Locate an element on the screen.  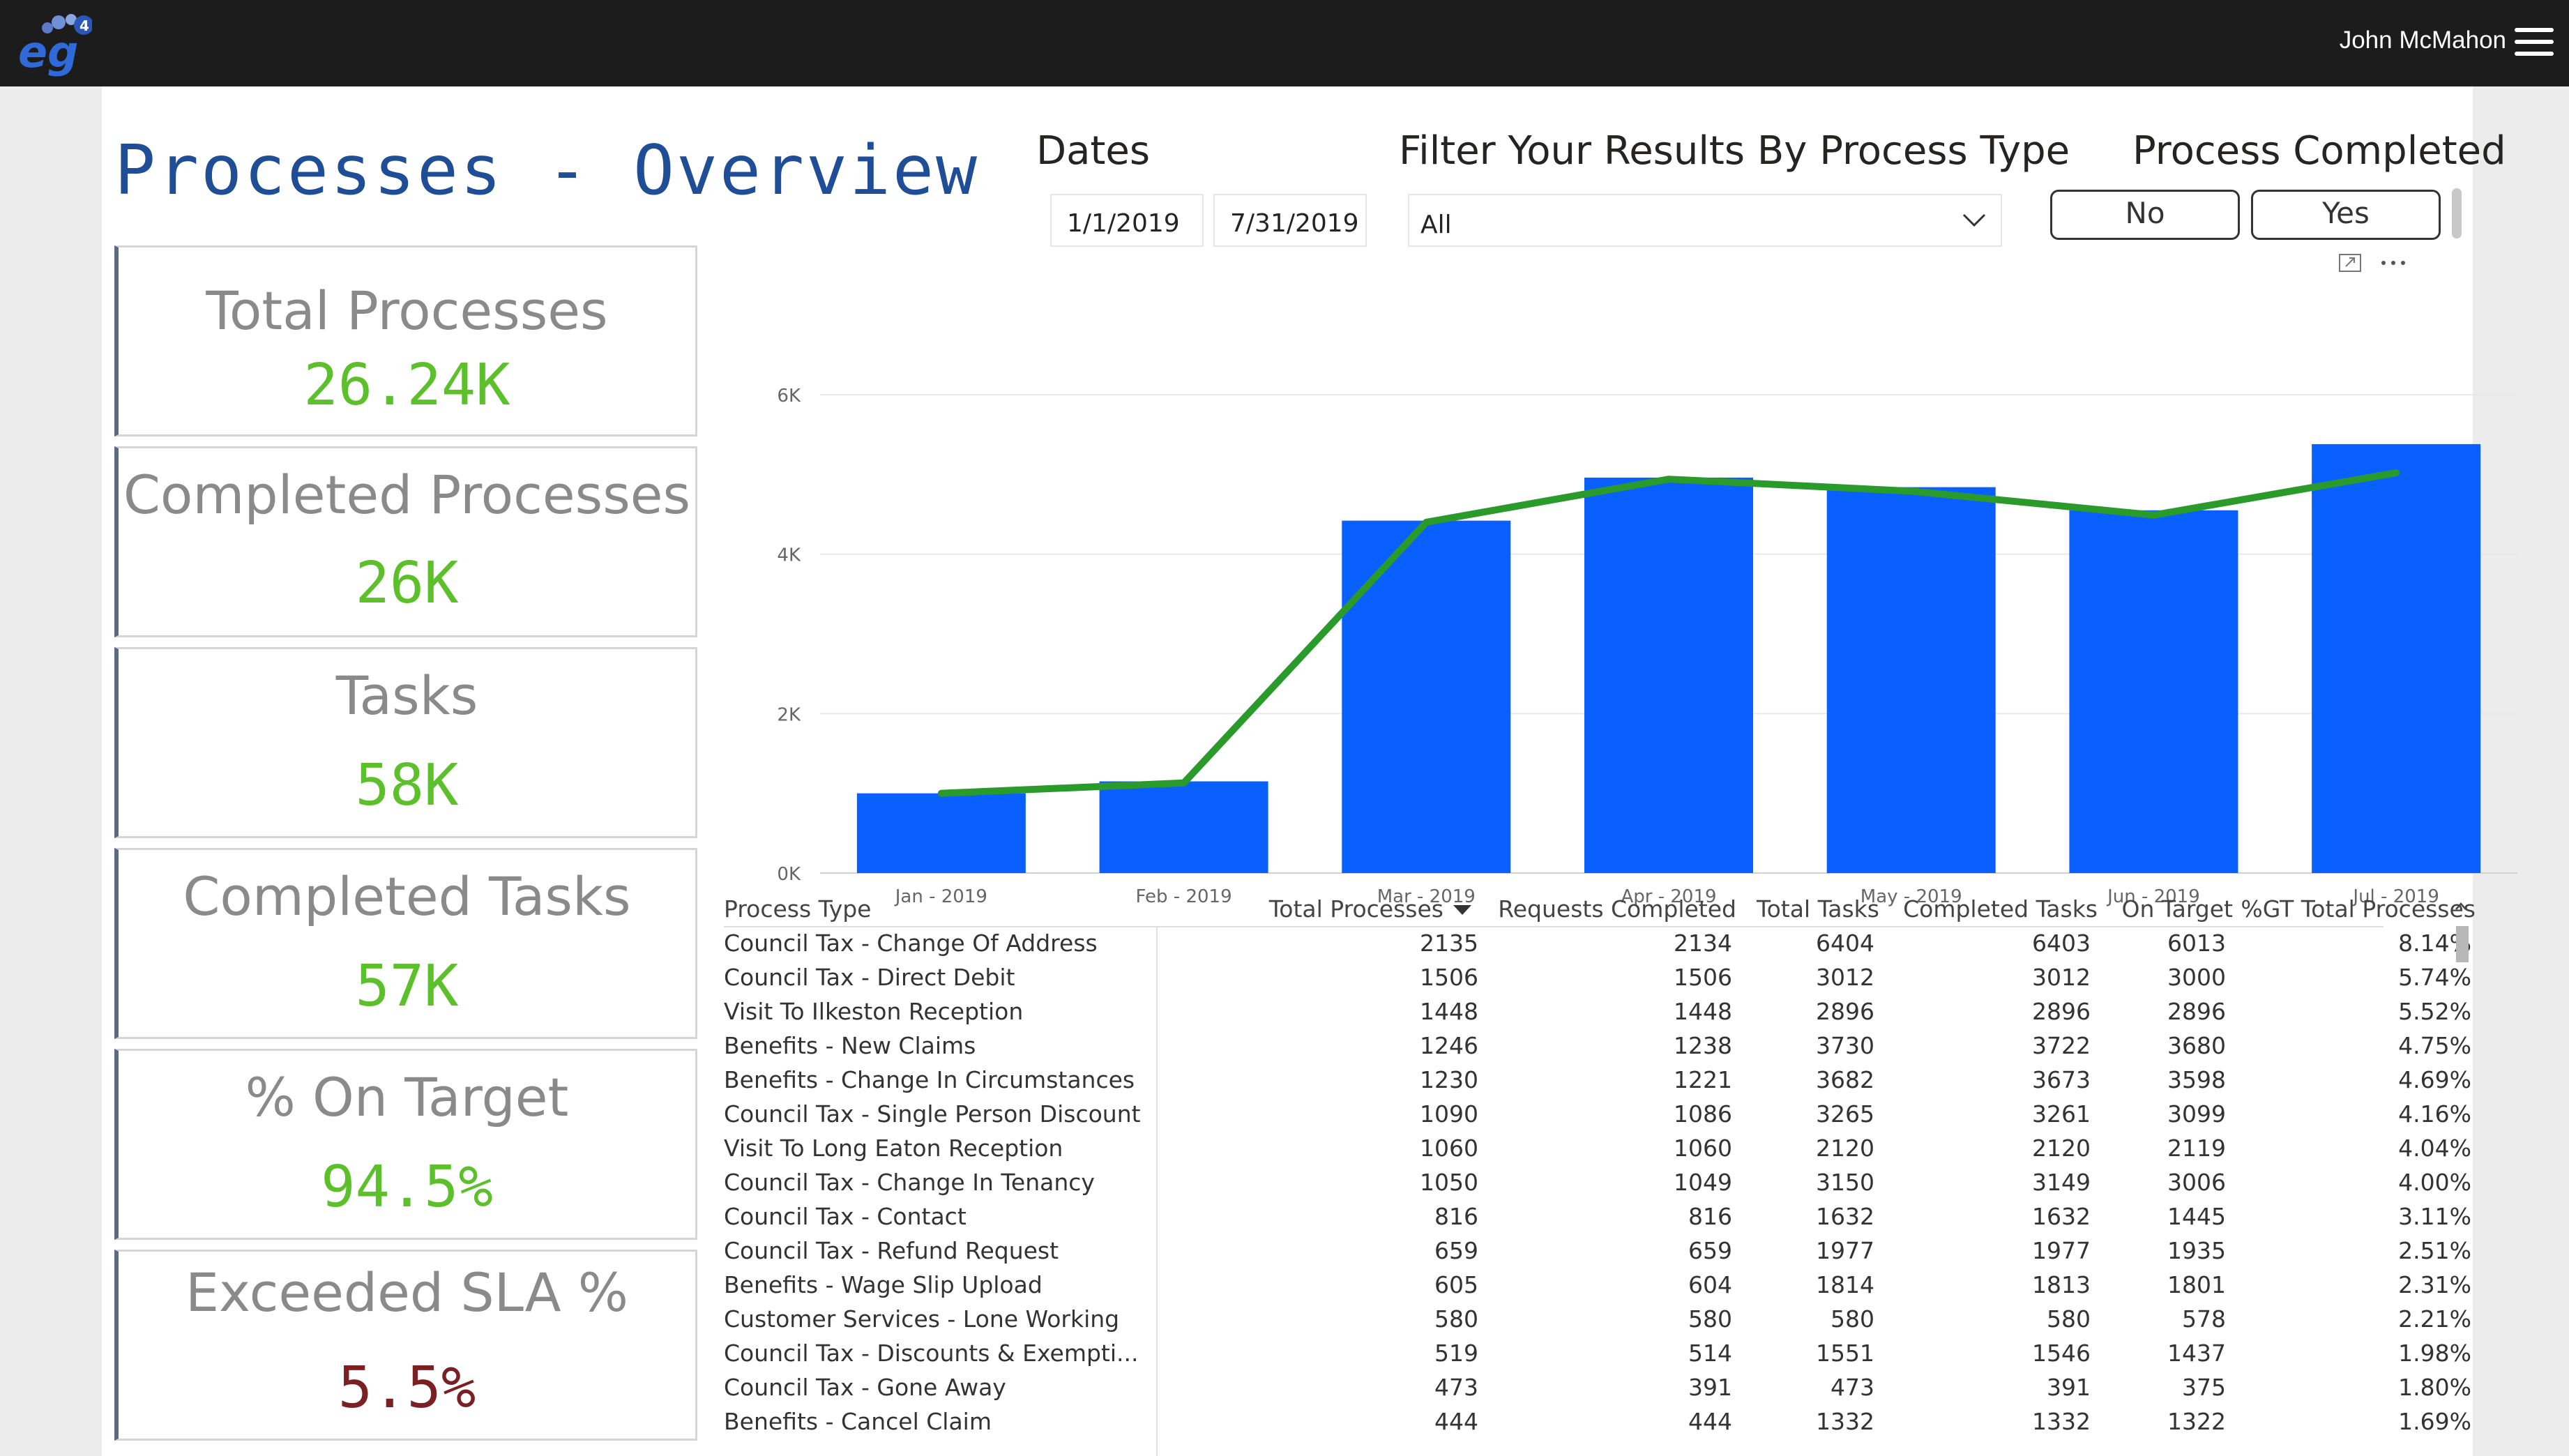
numeric-cell: 3680 is located at coordinates (2196, 1045).